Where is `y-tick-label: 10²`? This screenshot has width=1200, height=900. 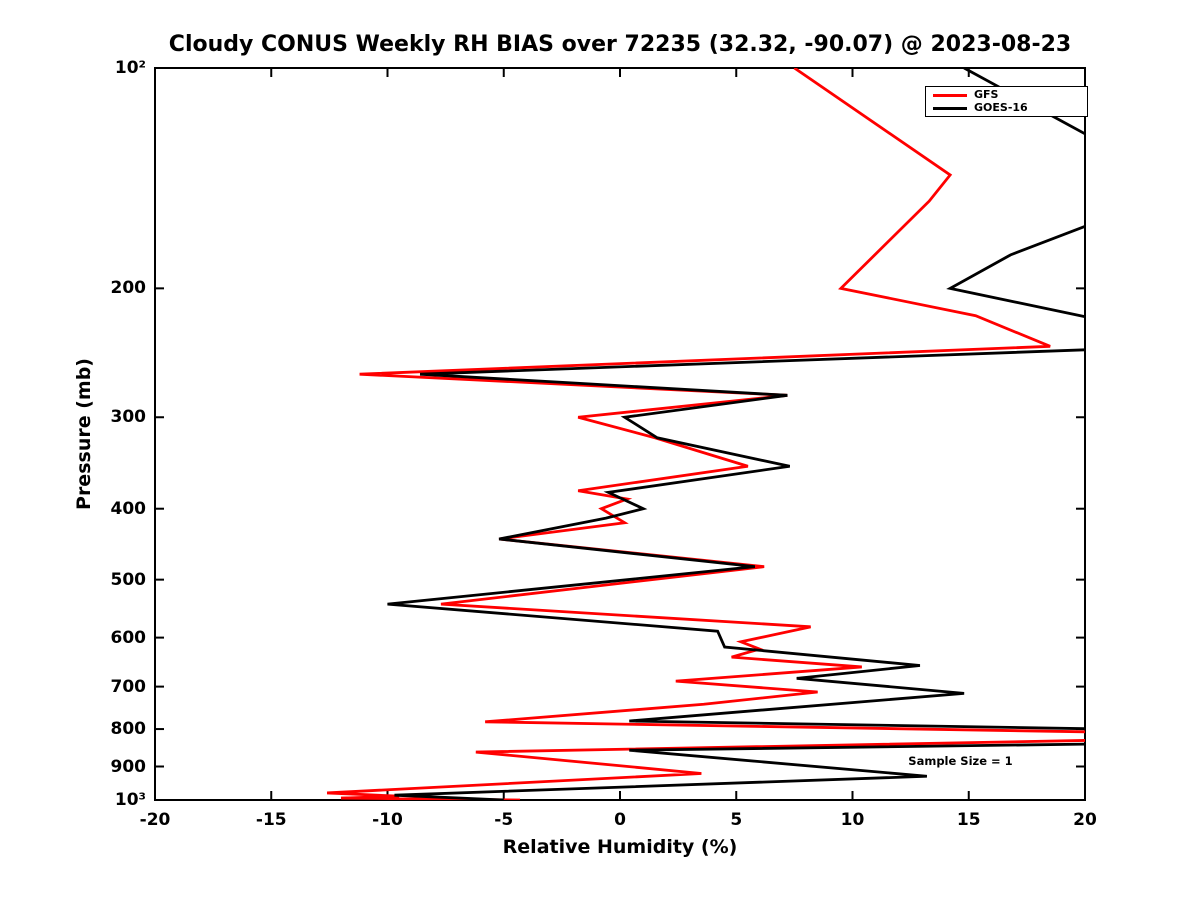 y-tick-label: 10² is located at coordinates (130, 68).